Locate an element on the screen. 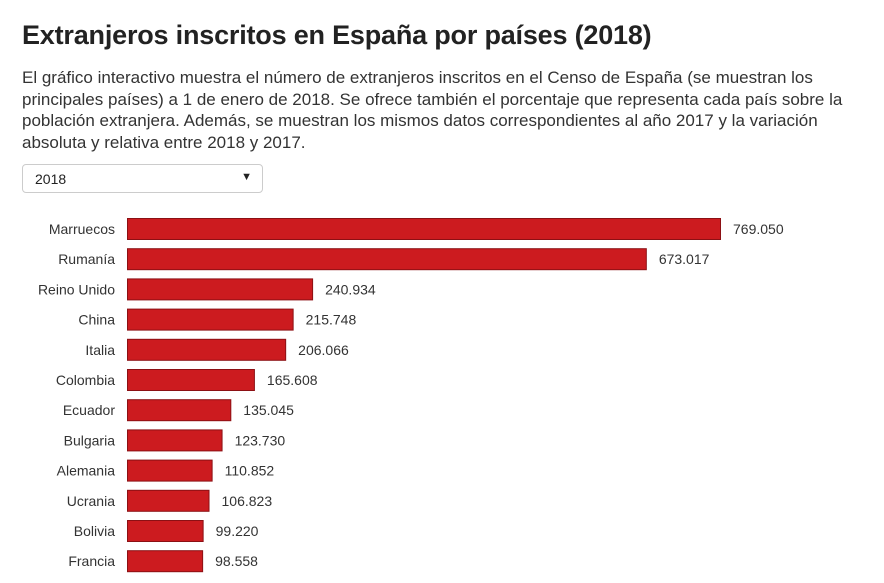 This screenshot has width=884, height=583. value-label: 98.558 is located at coordinates (236, 561).